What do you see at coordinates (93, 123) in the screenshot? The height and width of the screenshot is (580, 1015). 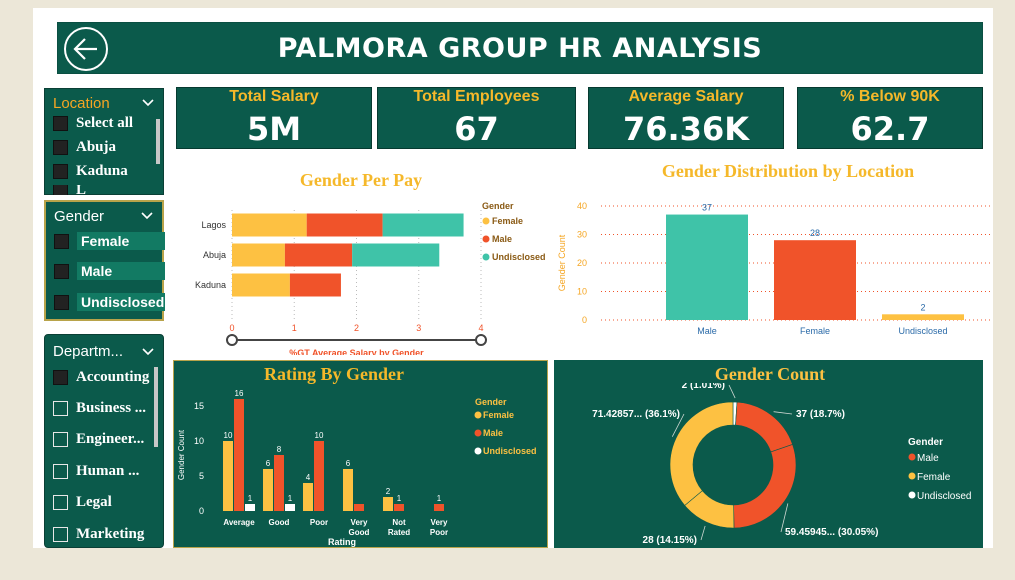 I see `slicer-item-select-all: Select all` at bounding box center [93, 123].